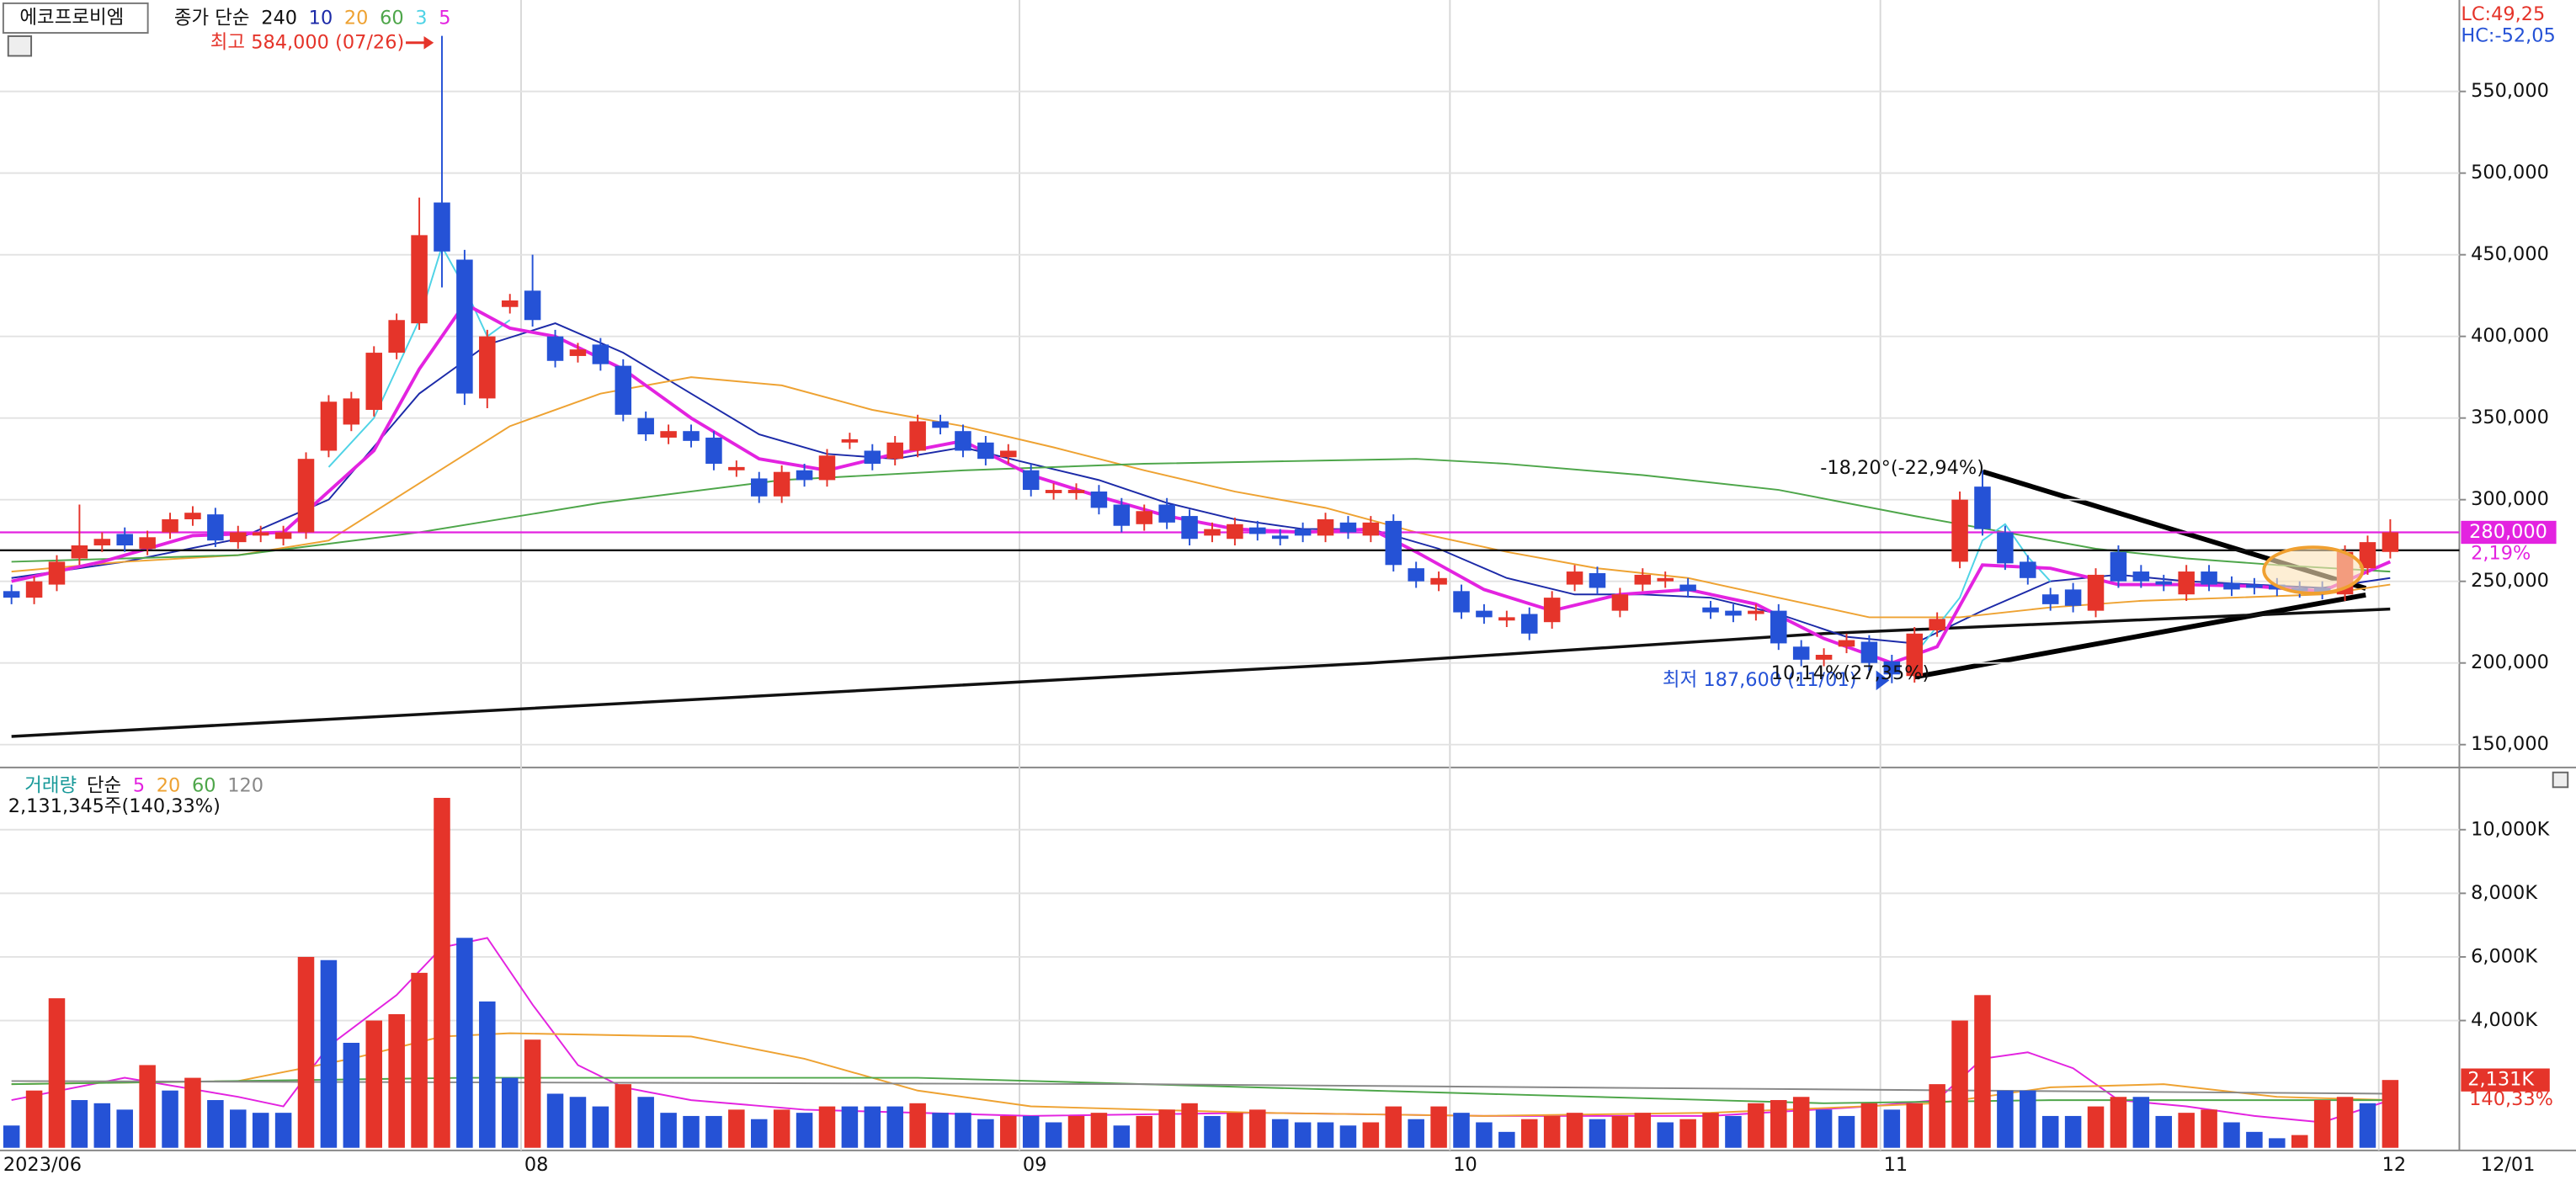 Image resolution: width=2576 pixels, height=1180 pixels. Describe the element at coordinates (2510, 499) in the screenshot. I see `y-tick-label: 300,000` at that location.